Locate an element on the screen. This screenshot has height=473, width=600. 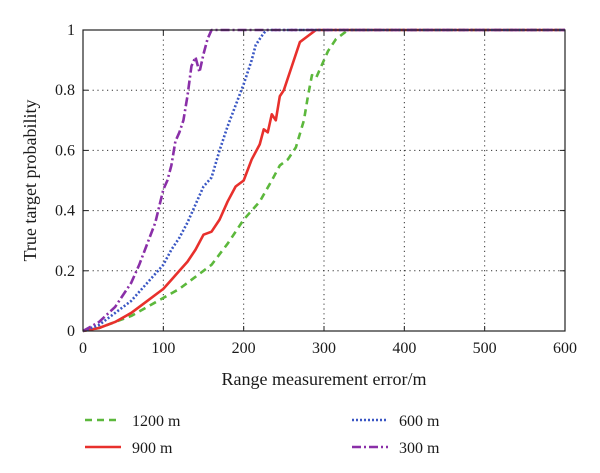
legend-item: 600 m is located at coordinates (396, 421).